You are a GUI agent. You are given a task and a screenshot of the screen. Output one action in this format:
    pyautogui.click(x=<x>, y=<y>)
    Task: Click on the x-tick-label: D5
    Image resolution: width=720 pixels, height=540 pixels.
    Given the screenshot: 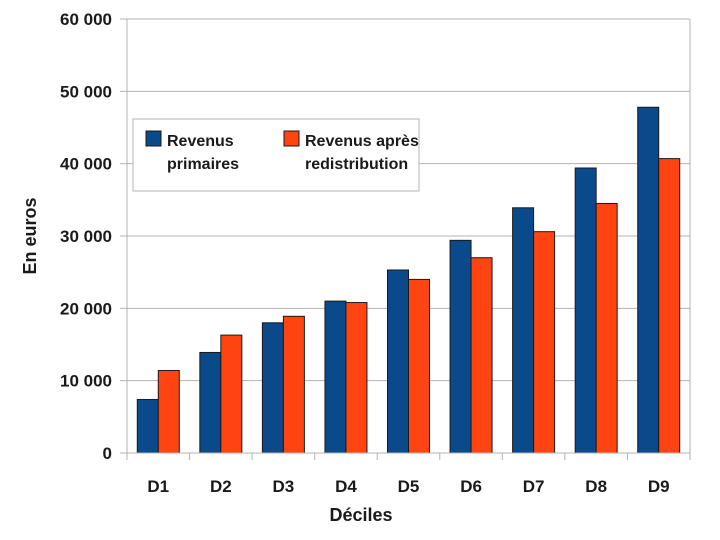 What is the action you would take?
    pyautogui.click(x=409, y=486)
    